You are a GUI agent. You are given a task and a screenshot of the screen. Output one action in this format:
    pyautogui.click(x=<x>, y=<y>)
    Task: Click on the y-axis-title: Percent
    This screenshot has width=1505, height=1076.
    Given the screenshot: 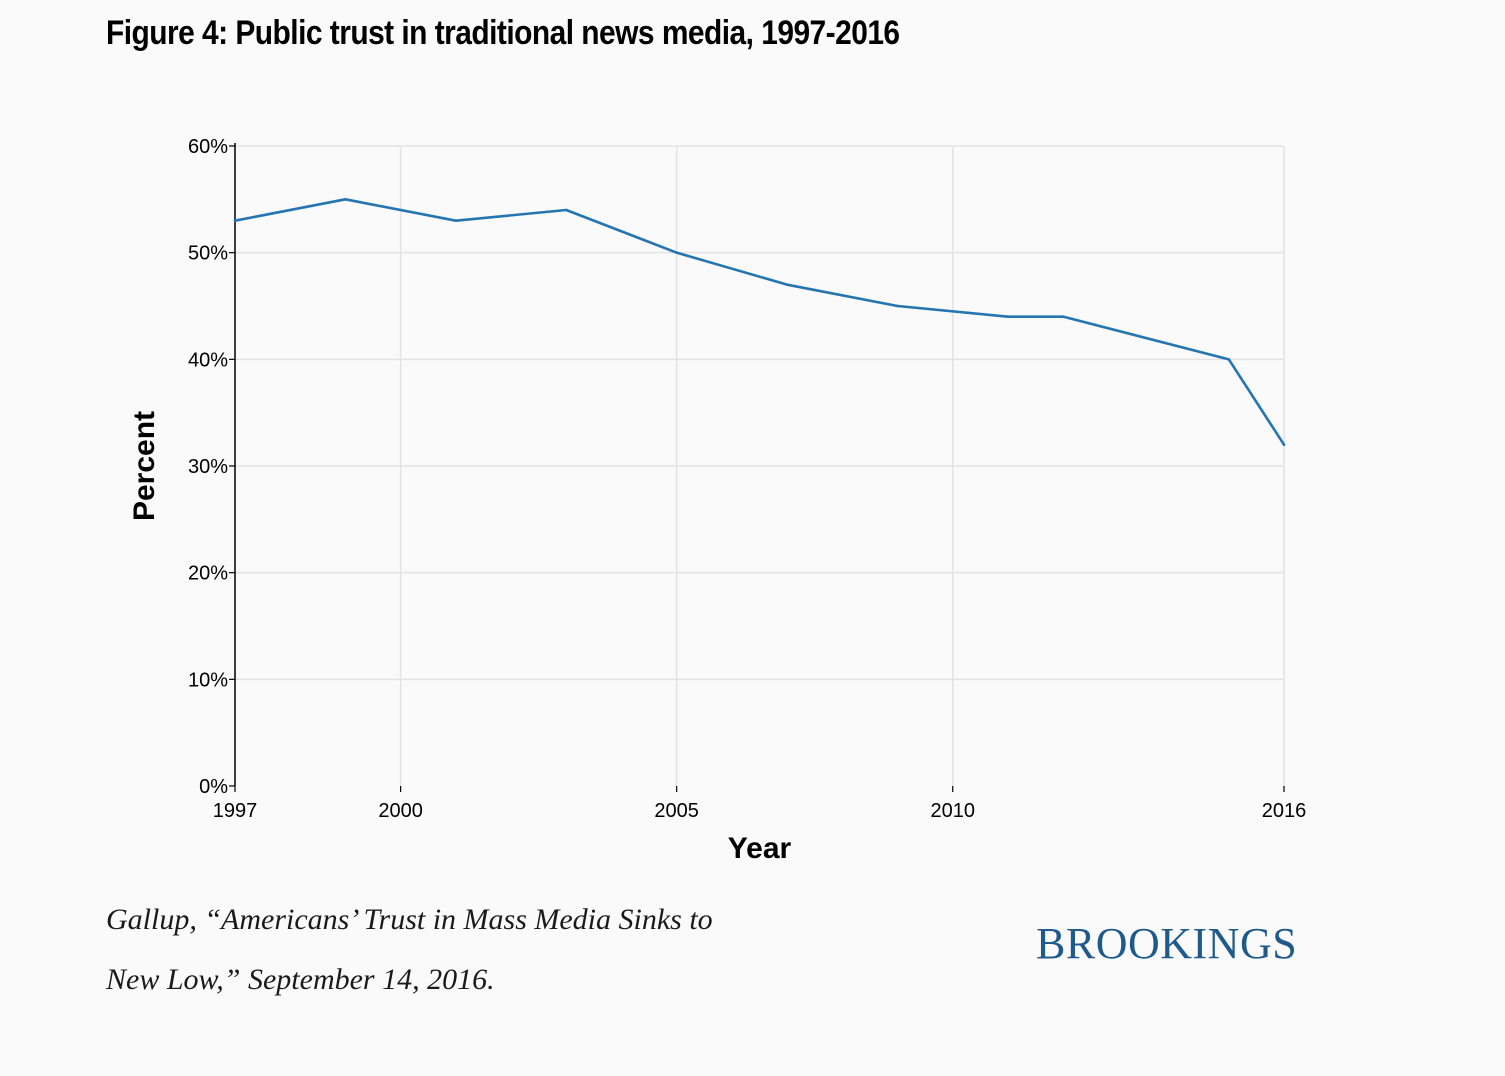 What is the action you would take?
    pyautogui.click(x=144, y=466)
    